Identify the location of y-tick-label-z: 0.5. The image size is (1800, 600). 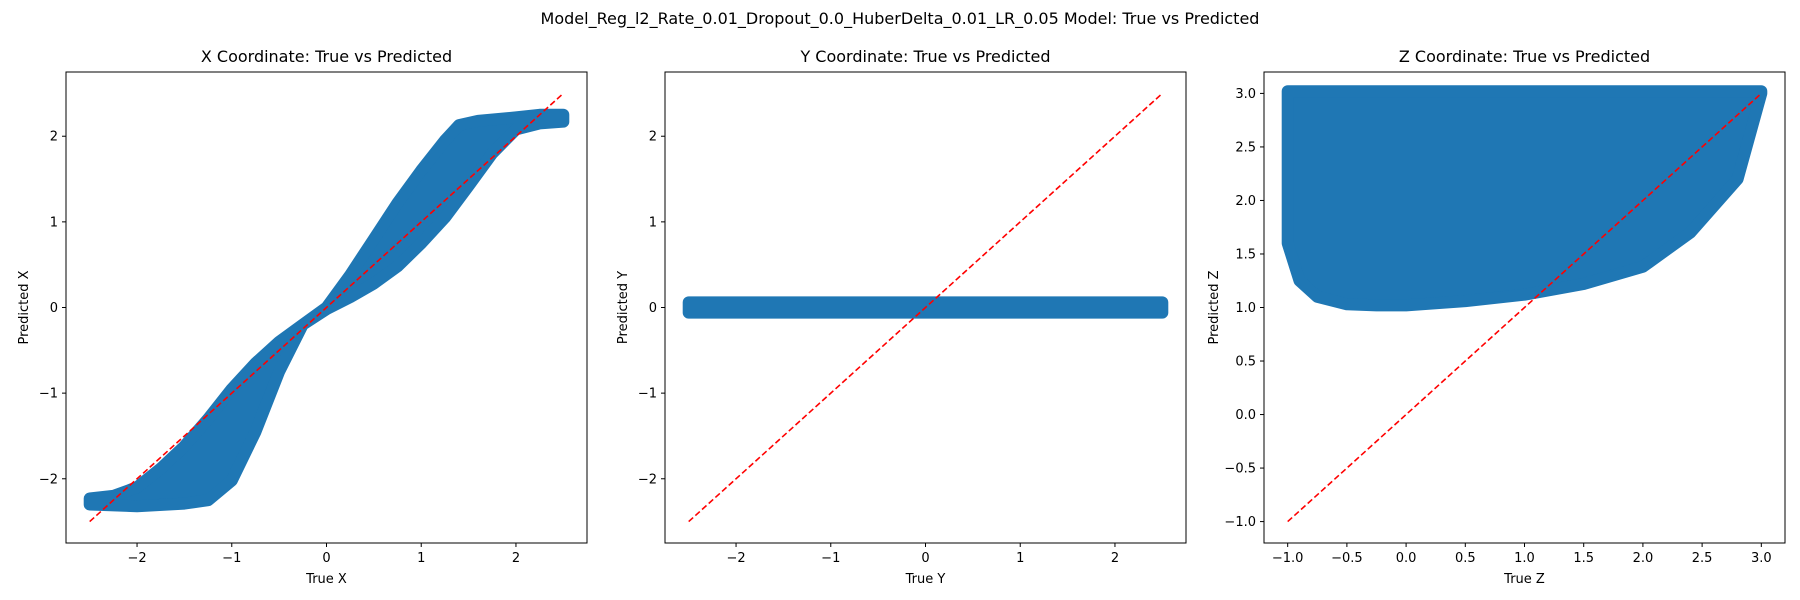
(1245, 362).